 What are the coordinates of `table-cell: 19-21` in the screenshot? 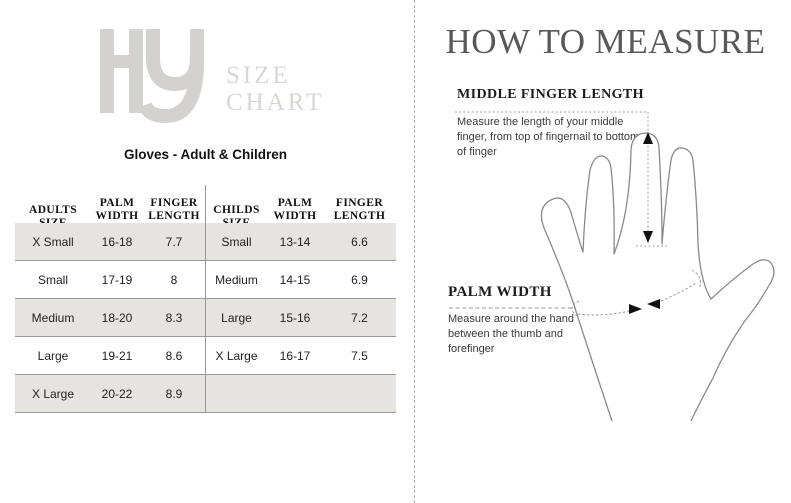 It's located at (117, 356).